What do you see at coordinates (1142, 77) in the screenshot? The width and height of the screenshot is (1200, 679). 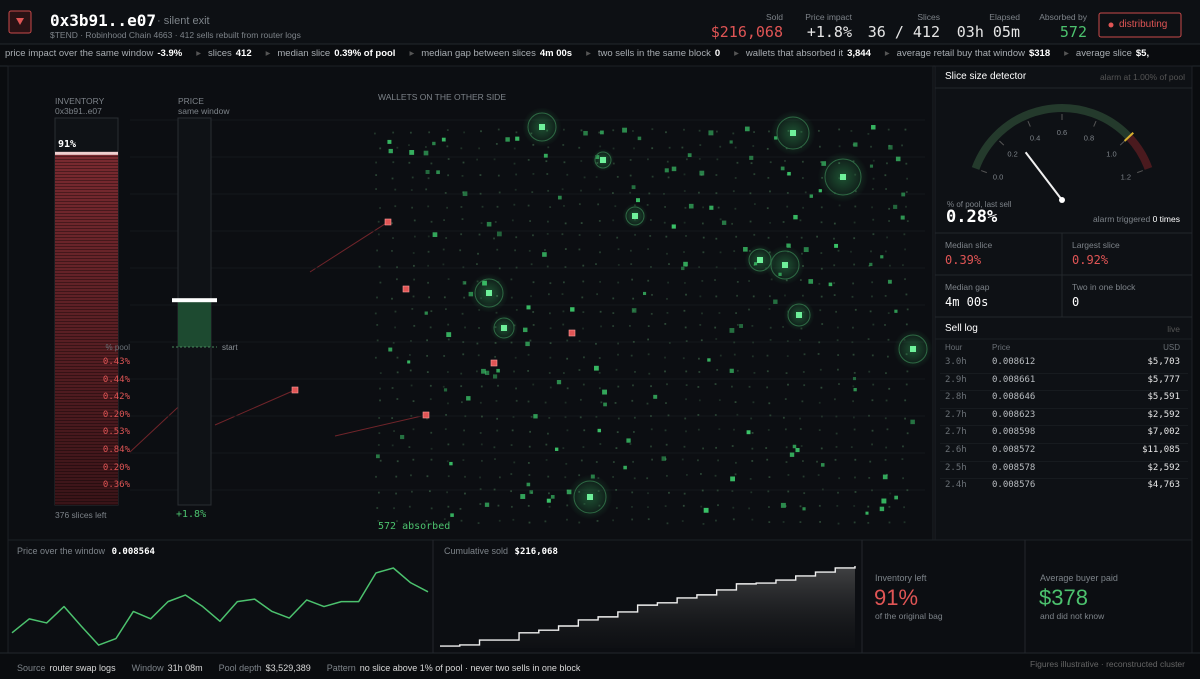 I see `detector-note: alarm at 1.00% of pool` at bounding box center [1142, 77].